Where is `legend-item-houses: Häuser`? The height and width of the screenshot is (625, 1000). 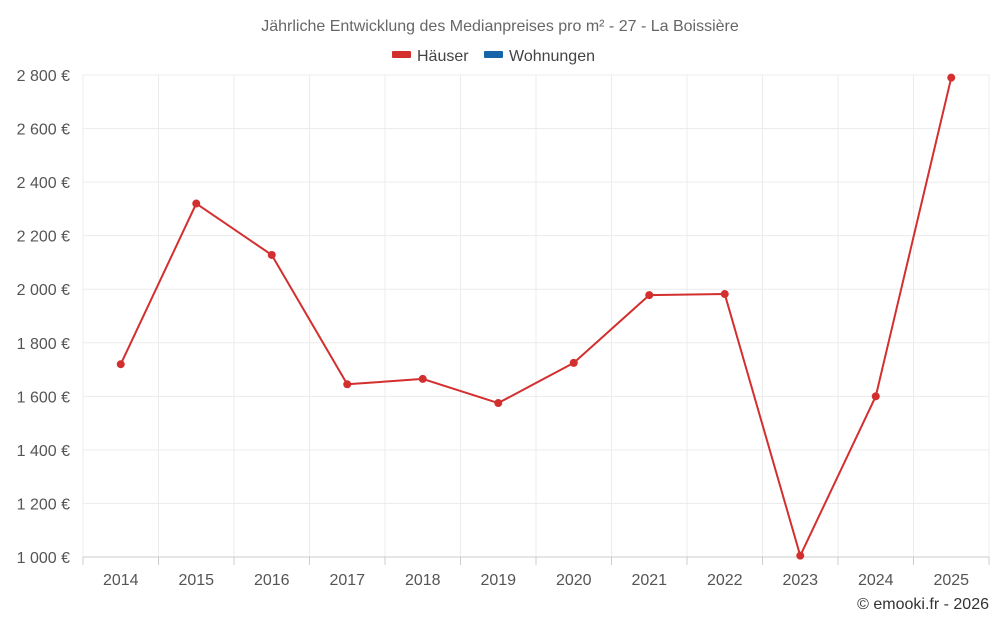
legend-item-houses: Häuser is located at coordinates (430, 56).